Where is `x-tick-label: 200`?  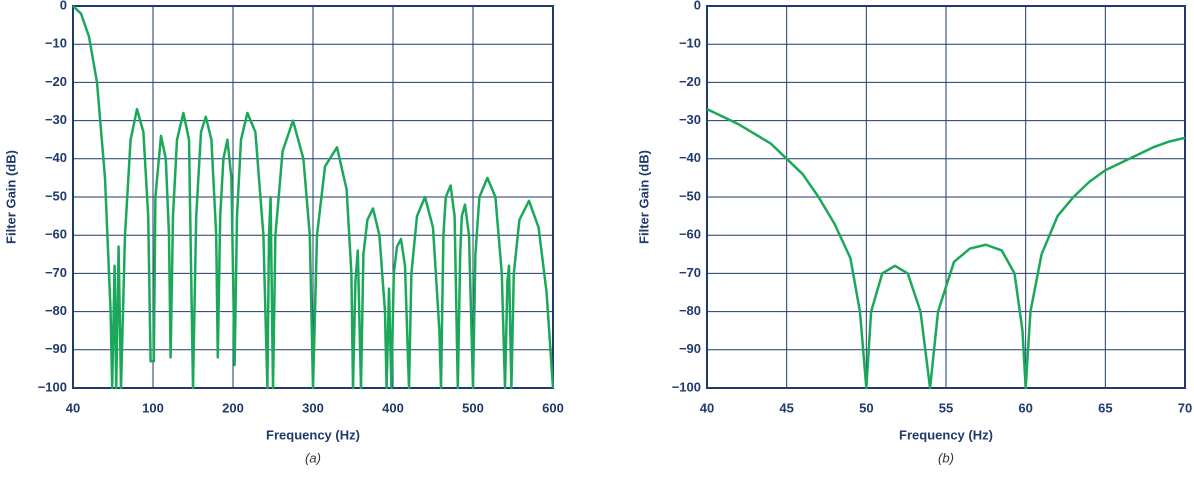
x-tick-label: 200 is located at coordinates (233, 407).